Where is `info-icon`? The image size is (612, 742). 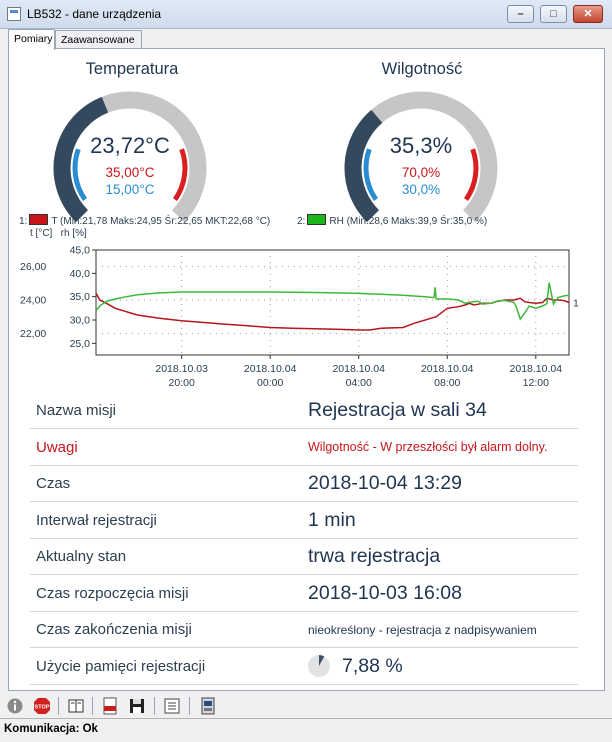
info-icon is located at coordinates (15, 706).